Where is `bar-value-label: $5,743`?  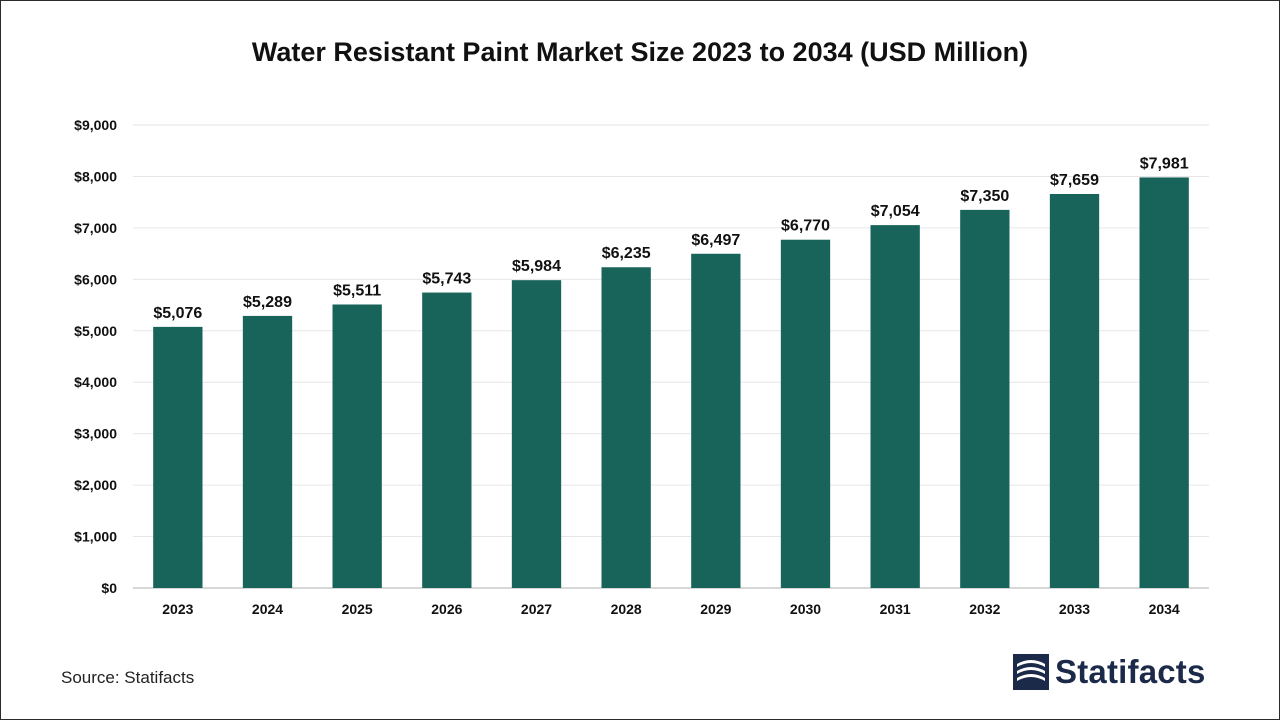
bar-value-label: $5,743 is located at coordinates (446, 279).